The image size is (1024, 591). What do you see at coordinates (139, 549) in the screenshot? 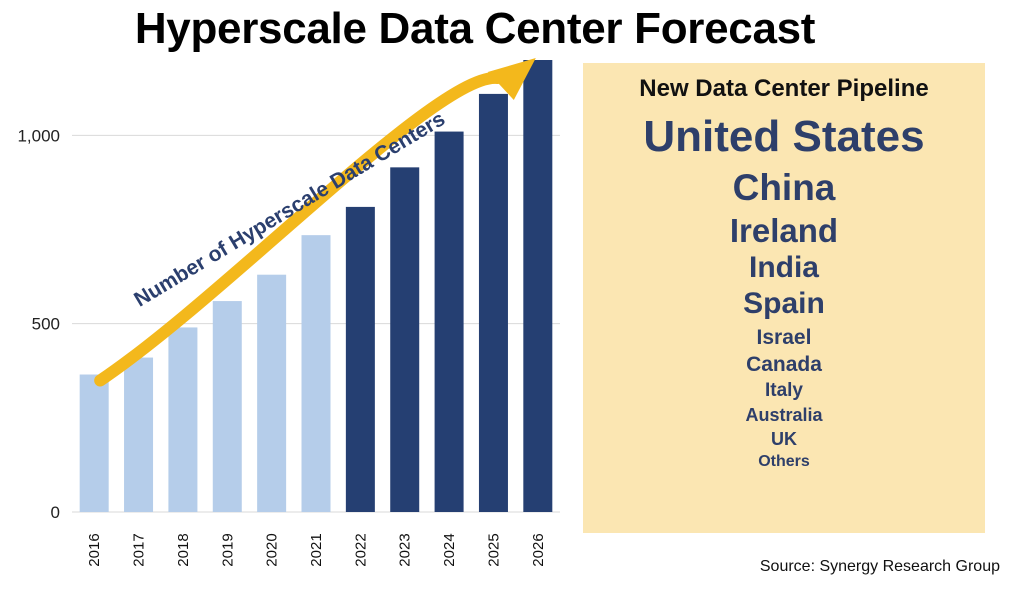
I see `x-tick-label: 2017` at bounding box center [139, 549].